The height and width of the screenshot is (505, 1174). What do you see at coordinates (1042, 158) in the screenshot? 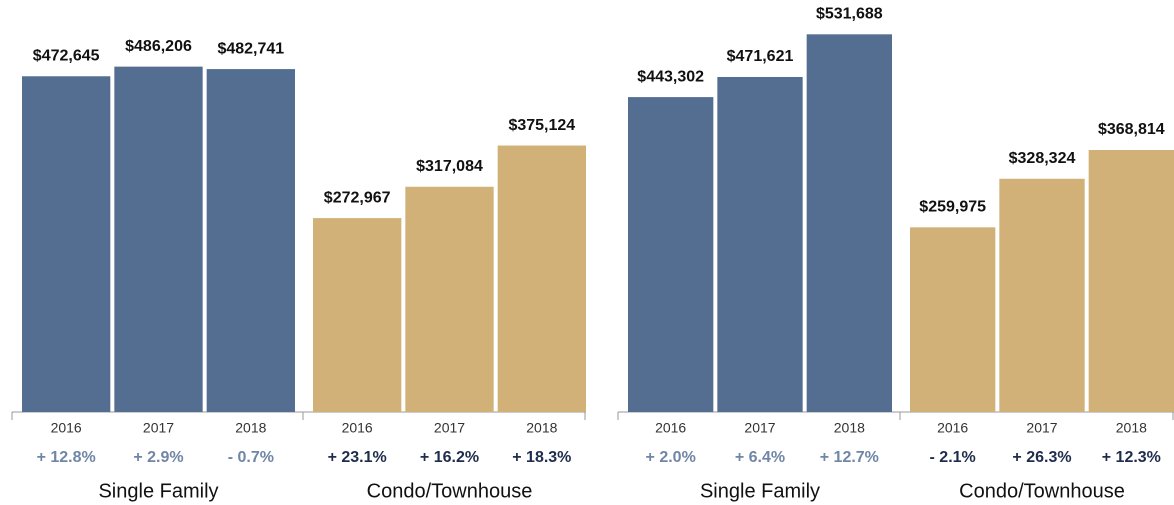
I see `value-label: $328,324` at bounding box center [1042, 158].